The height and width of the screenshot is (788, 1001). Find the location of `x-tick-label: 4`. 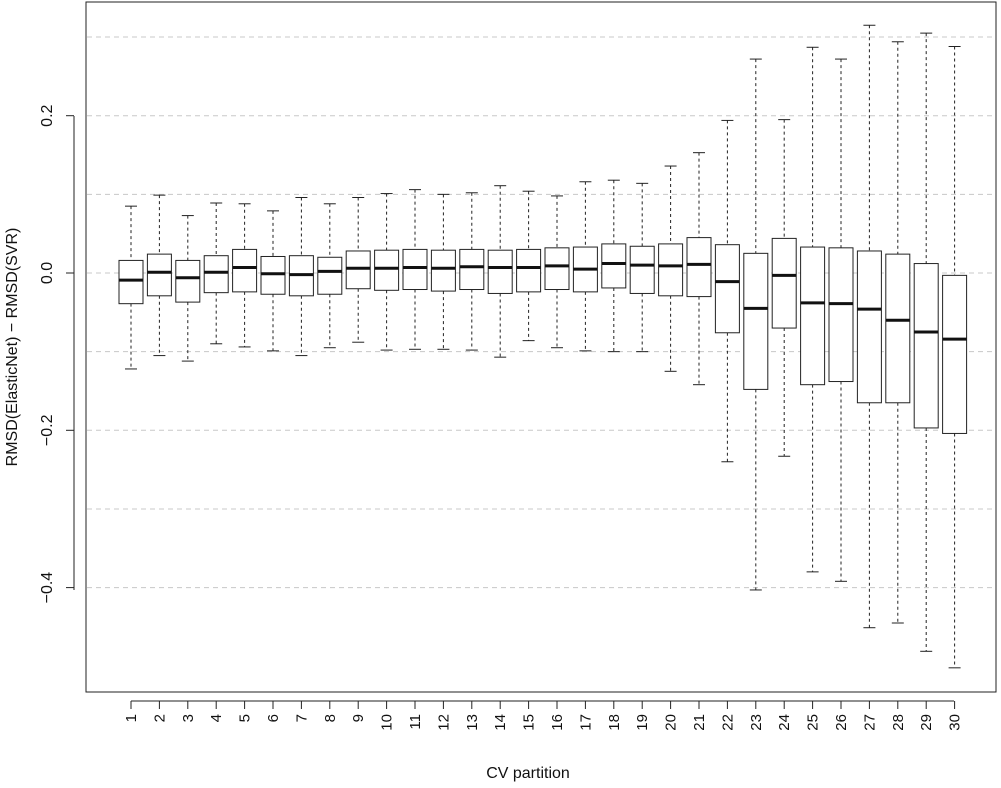

x-tick-label: 4 is located at coordinates (216, 718).